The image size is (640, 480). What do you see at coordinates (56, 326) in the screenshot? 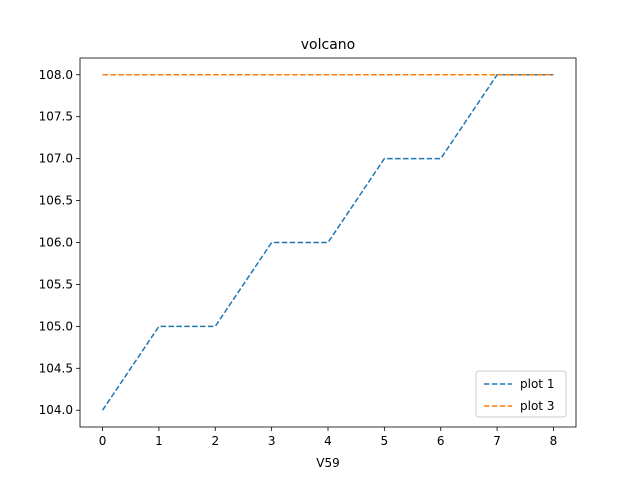
I see `y-tick-label: 105.0` at bounding box center [56, 326].